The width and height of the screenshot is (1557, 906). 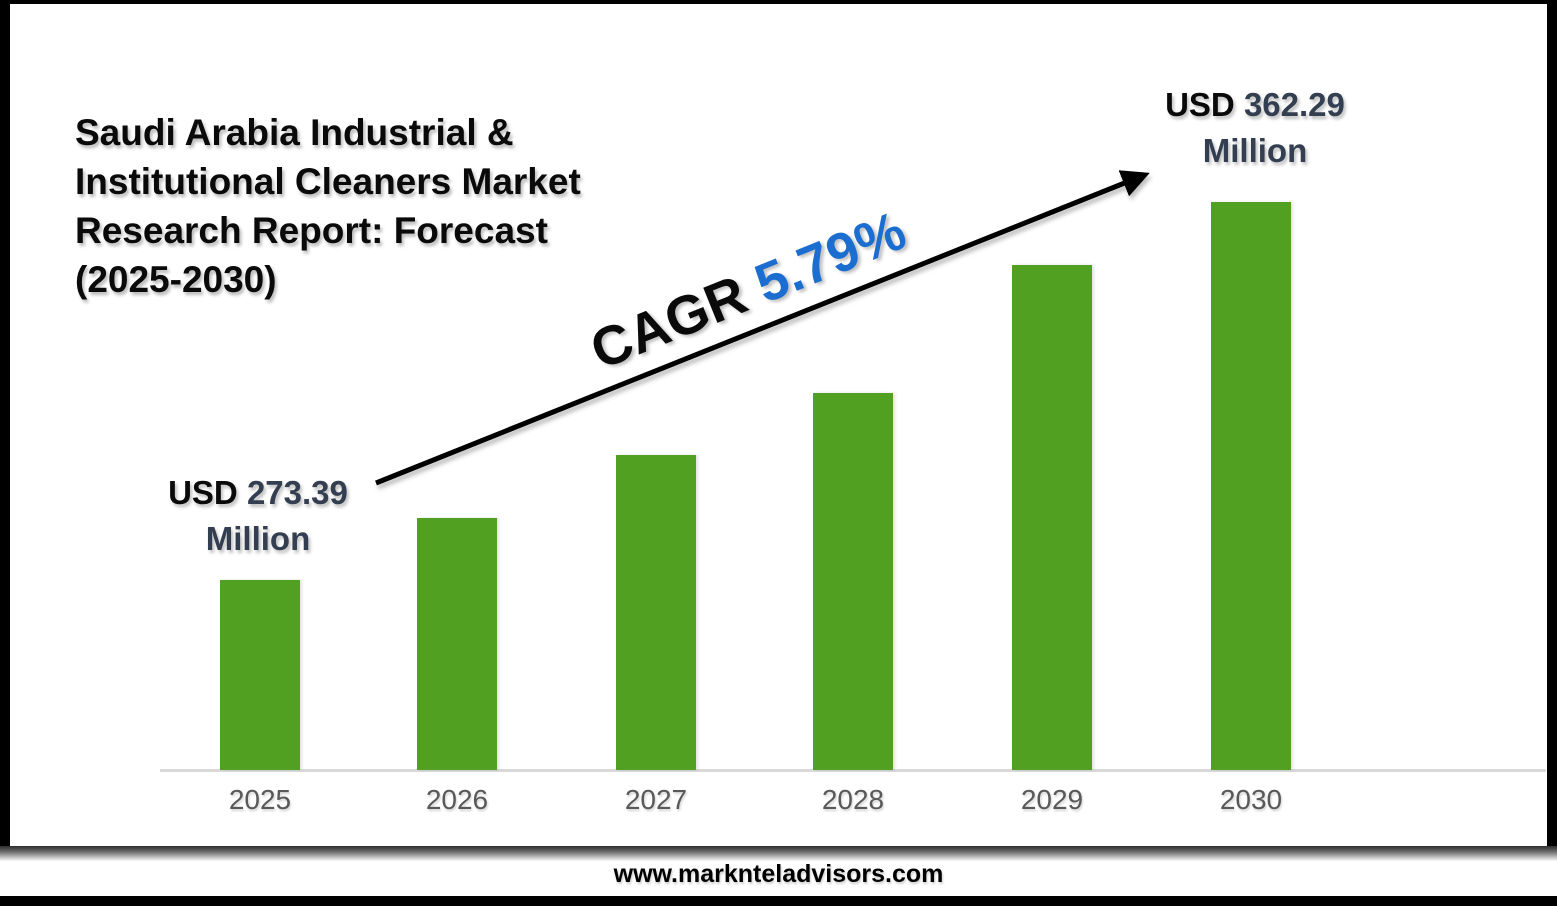 I want to click on frame-border-right, so click(x=1552, y=424).